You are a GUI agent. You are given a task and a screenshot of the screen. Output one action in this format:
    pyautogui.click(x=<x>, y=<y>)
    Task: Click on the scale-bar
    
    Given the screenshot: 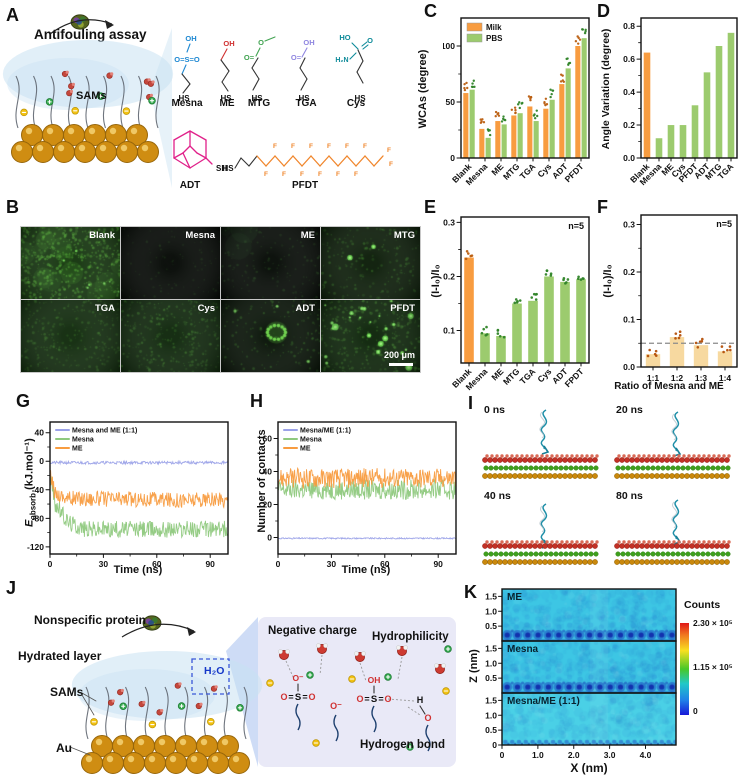 What is the action you would take?
    pyautogui.click(x=401, y=364)
    